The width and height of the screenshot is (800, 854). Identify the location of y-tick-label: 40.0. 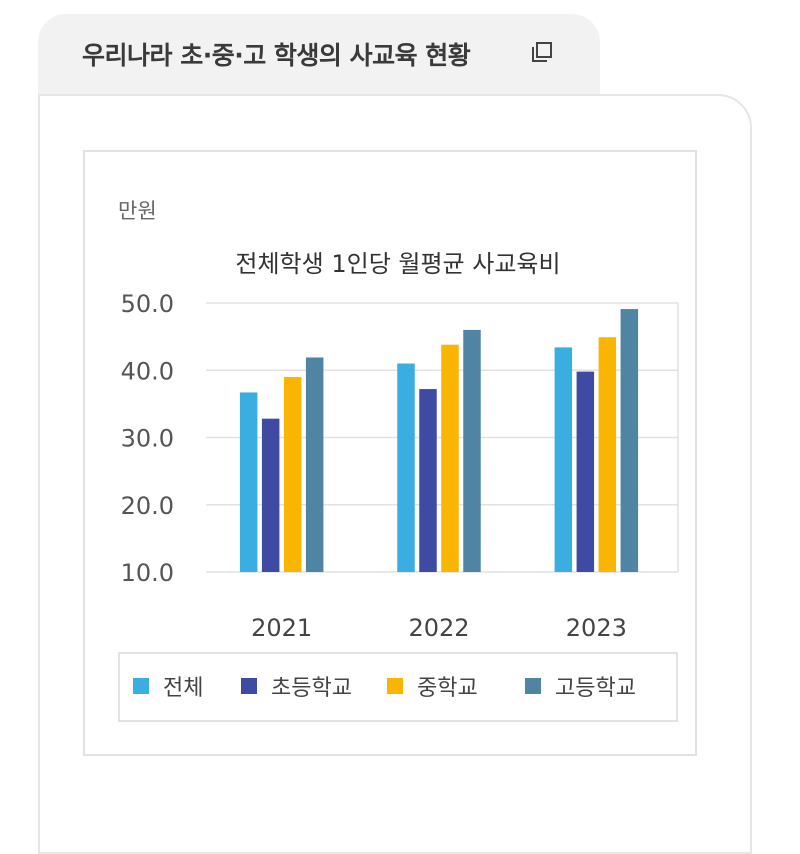
(147, 371).